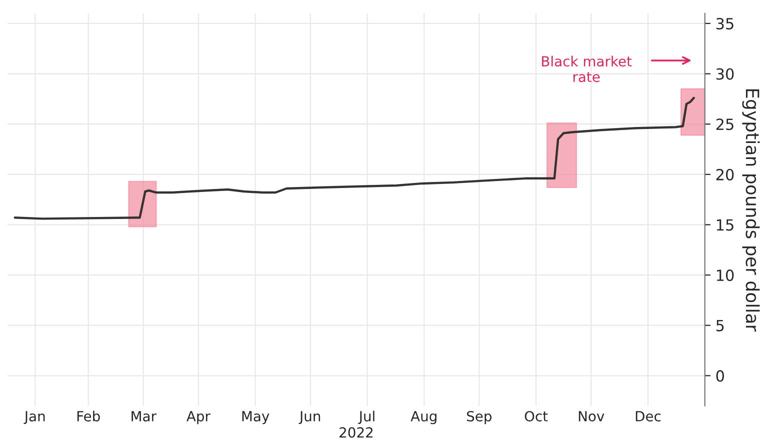  What do you see at coordinates (725, 225) in the screenshot?
I see `y-tick-label: 15` at bounding box center [725, 225].